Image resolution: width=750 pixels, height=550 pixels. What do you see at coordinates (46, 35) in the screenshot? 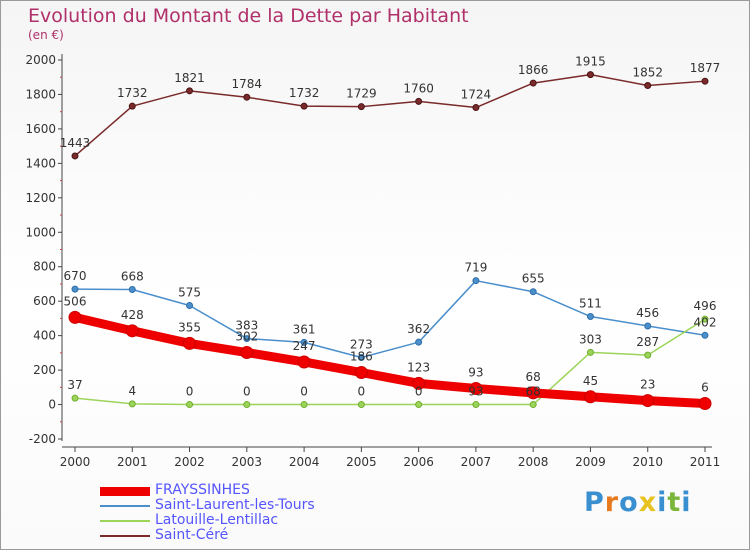
I see `chart-subtitle: (en €)` at bounding box center [46, 35].